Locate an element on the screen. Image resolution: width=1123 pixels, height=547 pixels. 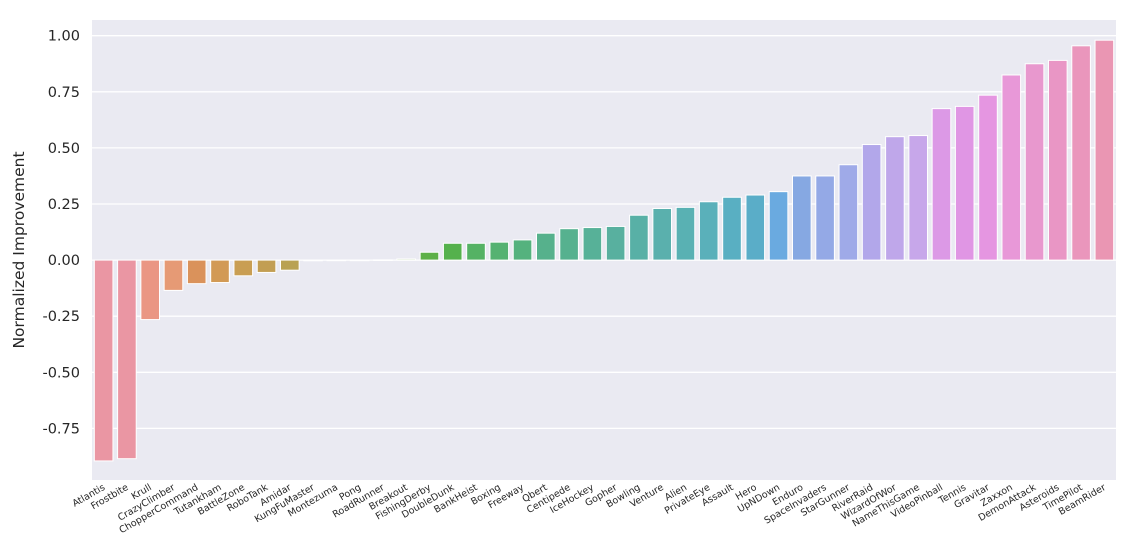
y-tick-label: 0.25 is located at coordinates (64, 205).